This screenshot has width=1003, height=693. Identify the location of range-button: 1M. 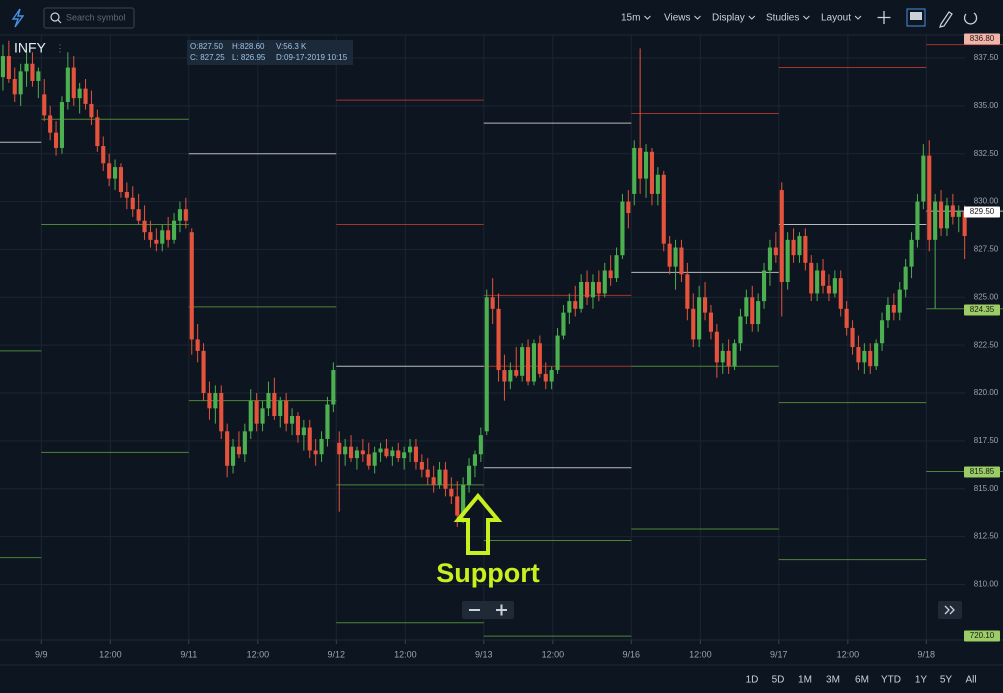
(805, 680).